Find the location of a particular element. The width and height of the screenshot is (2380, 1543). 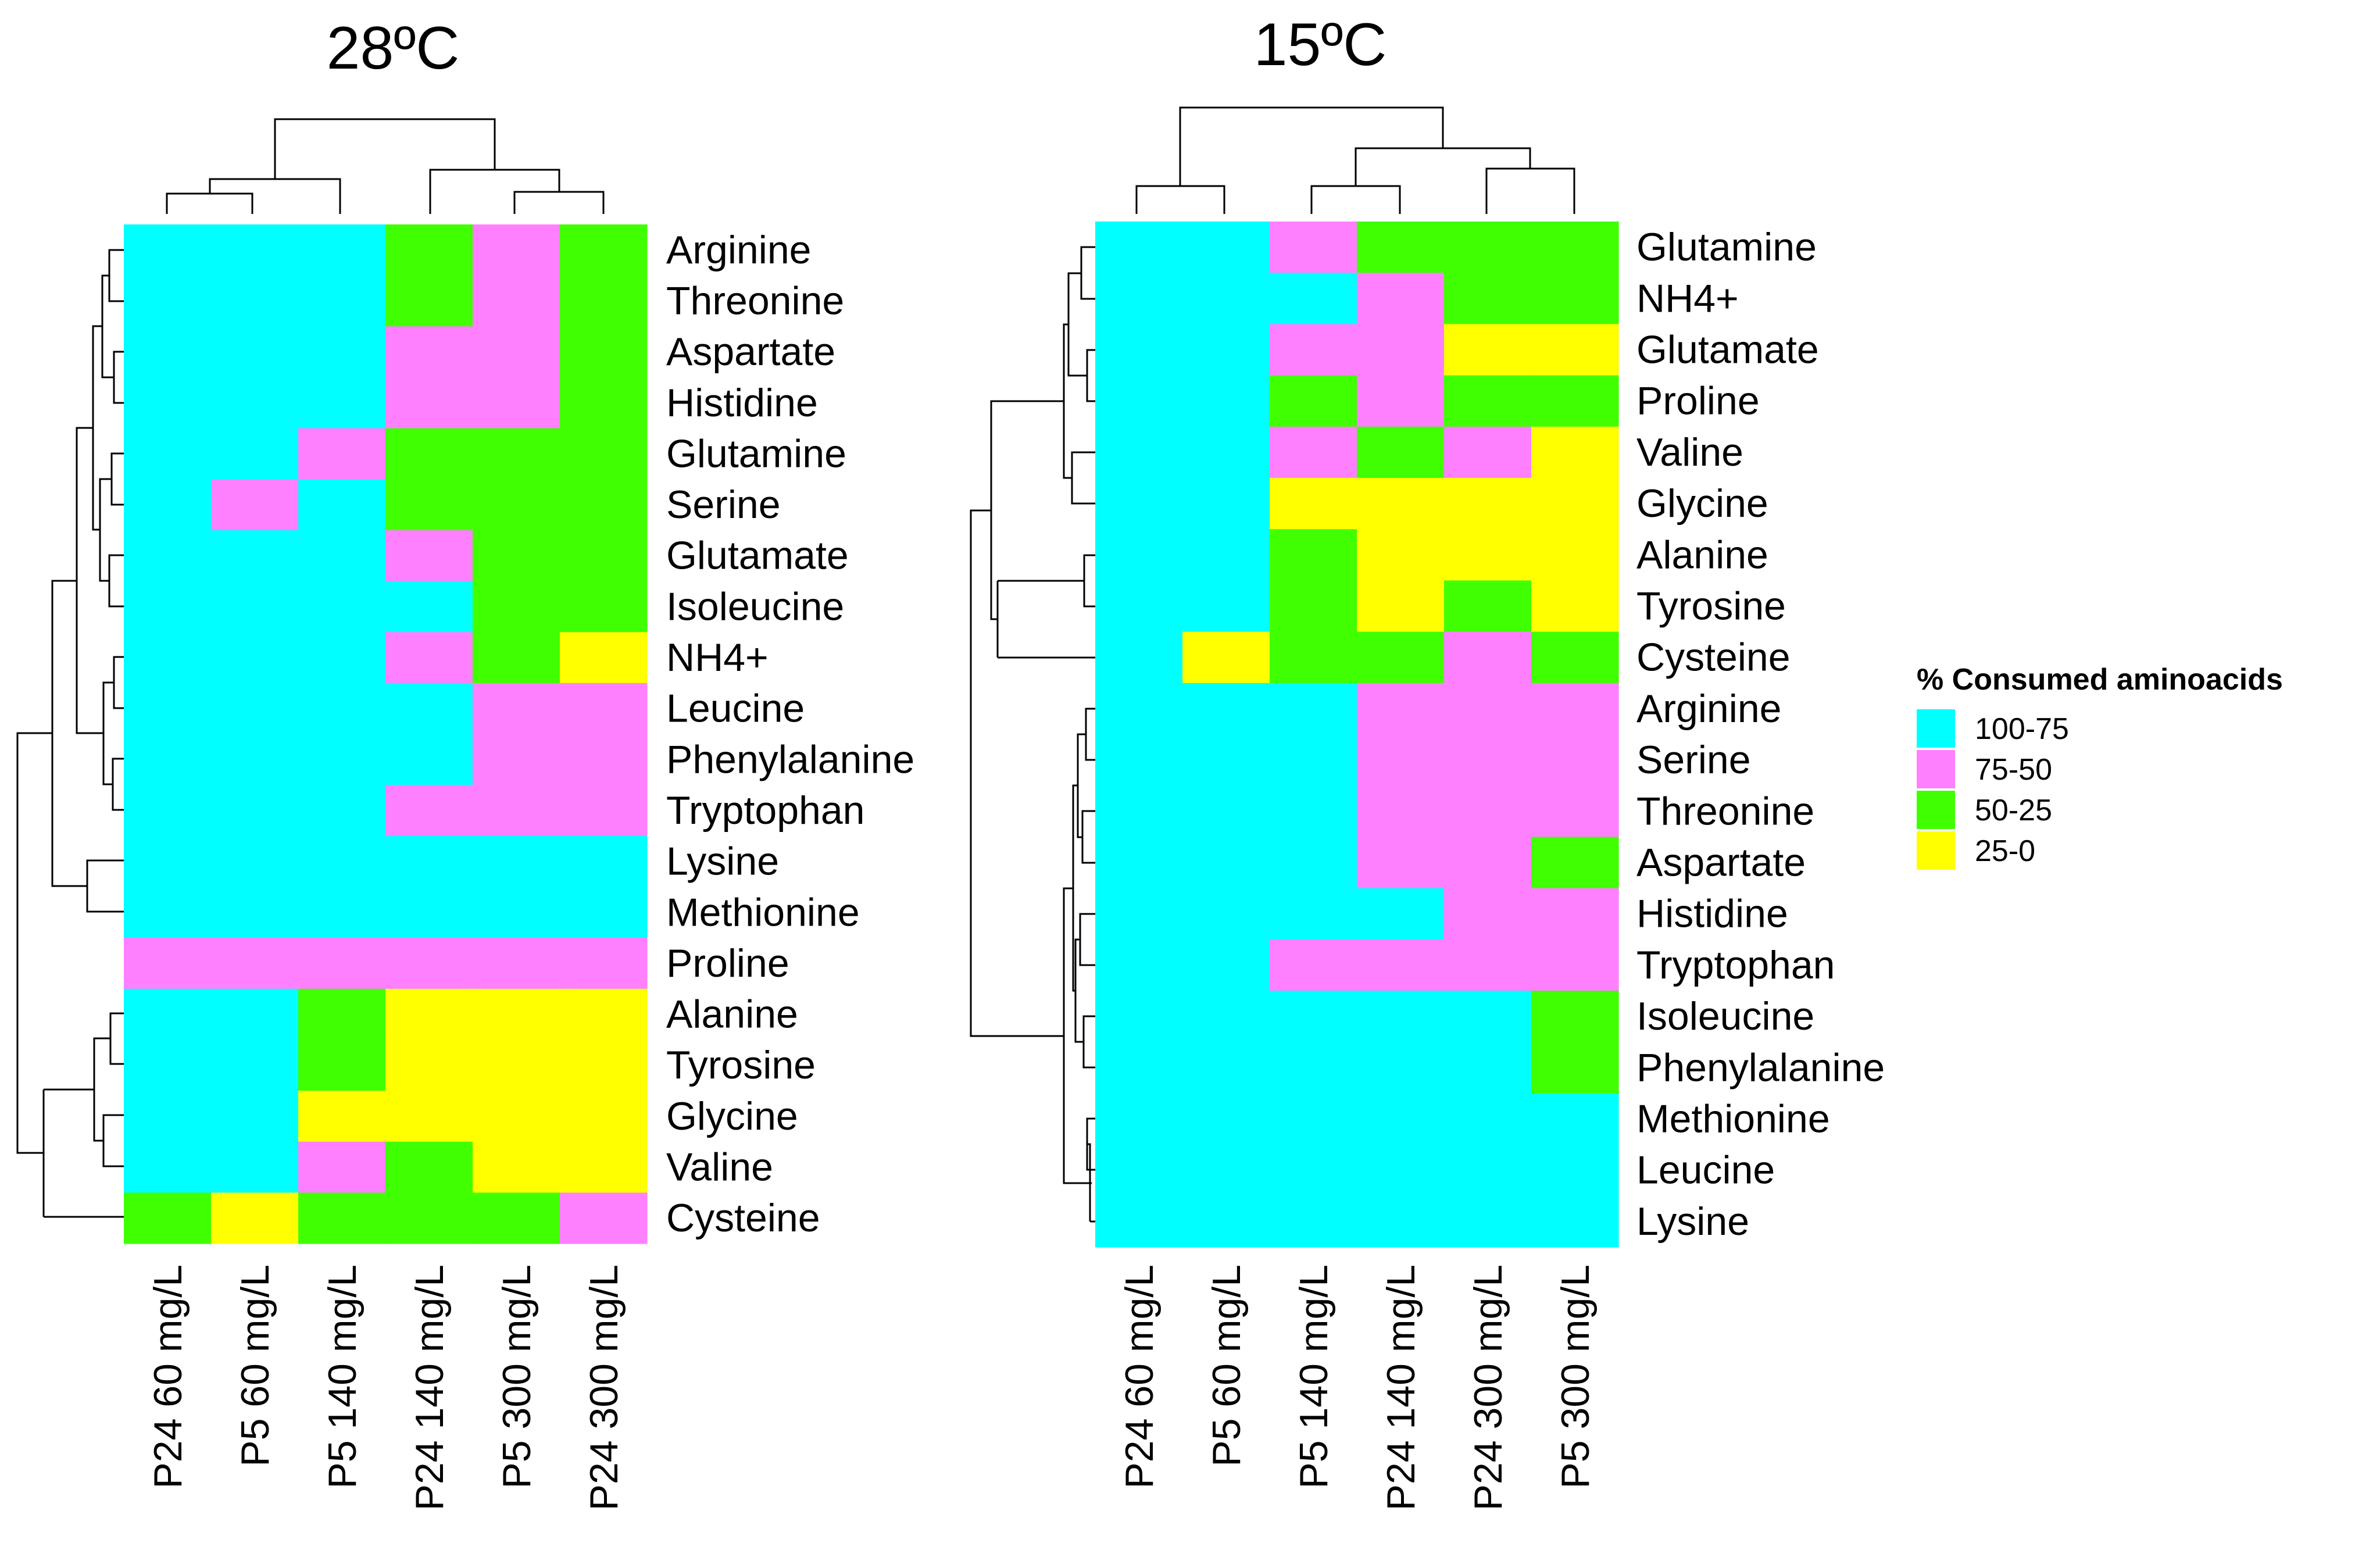

row-label-leucine: Leucine is located at coordinates (1706, 1170).